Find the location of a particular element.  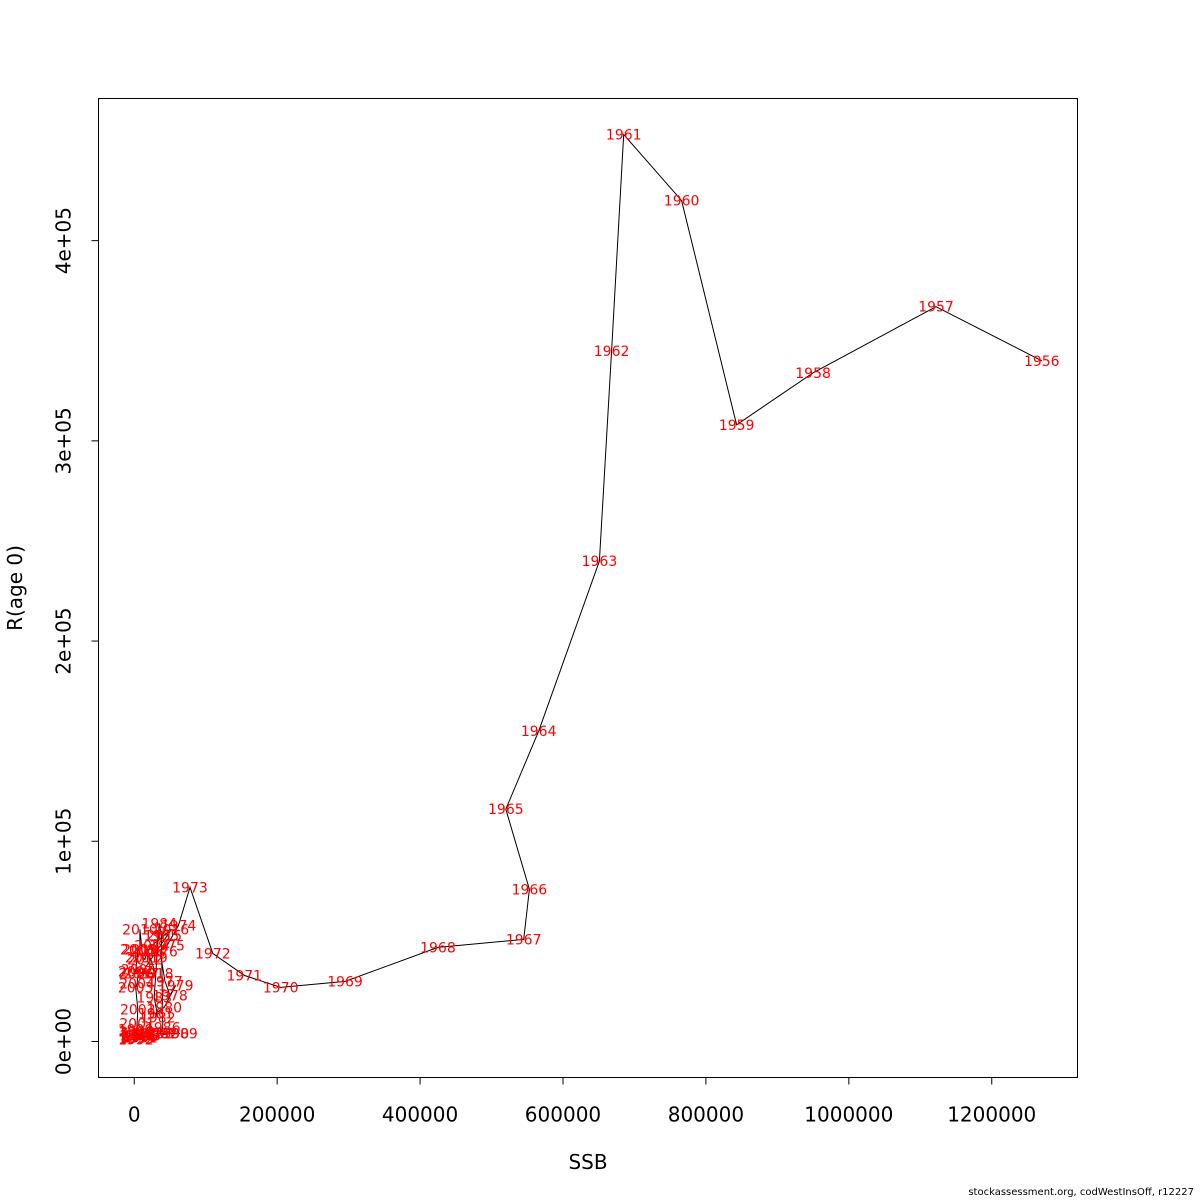

year-label: 1998 is located at coordinates (137, 1036).